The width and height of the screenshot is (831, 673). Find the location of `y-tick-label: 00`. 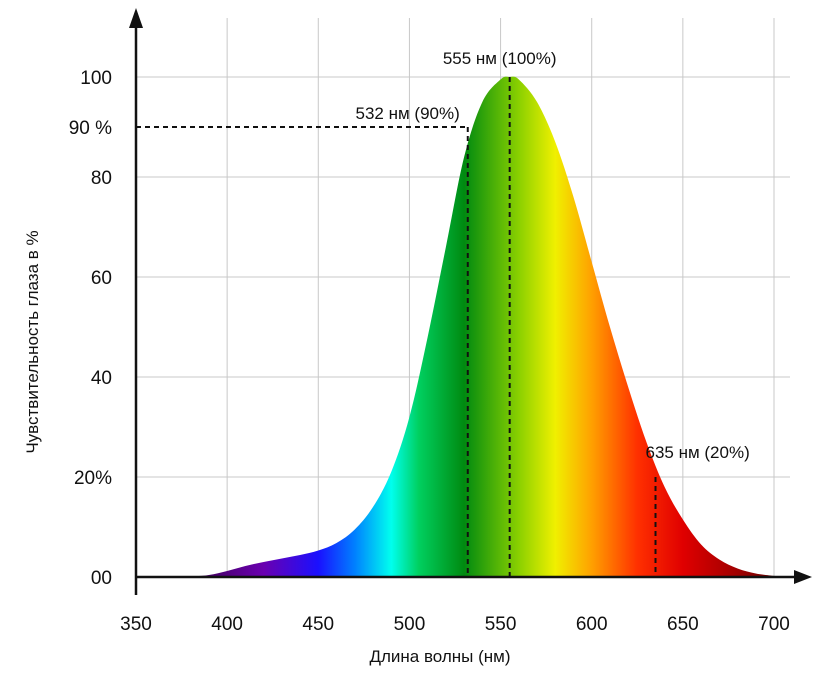

y-tick-label: 00 is located at coordinates (101, 578).